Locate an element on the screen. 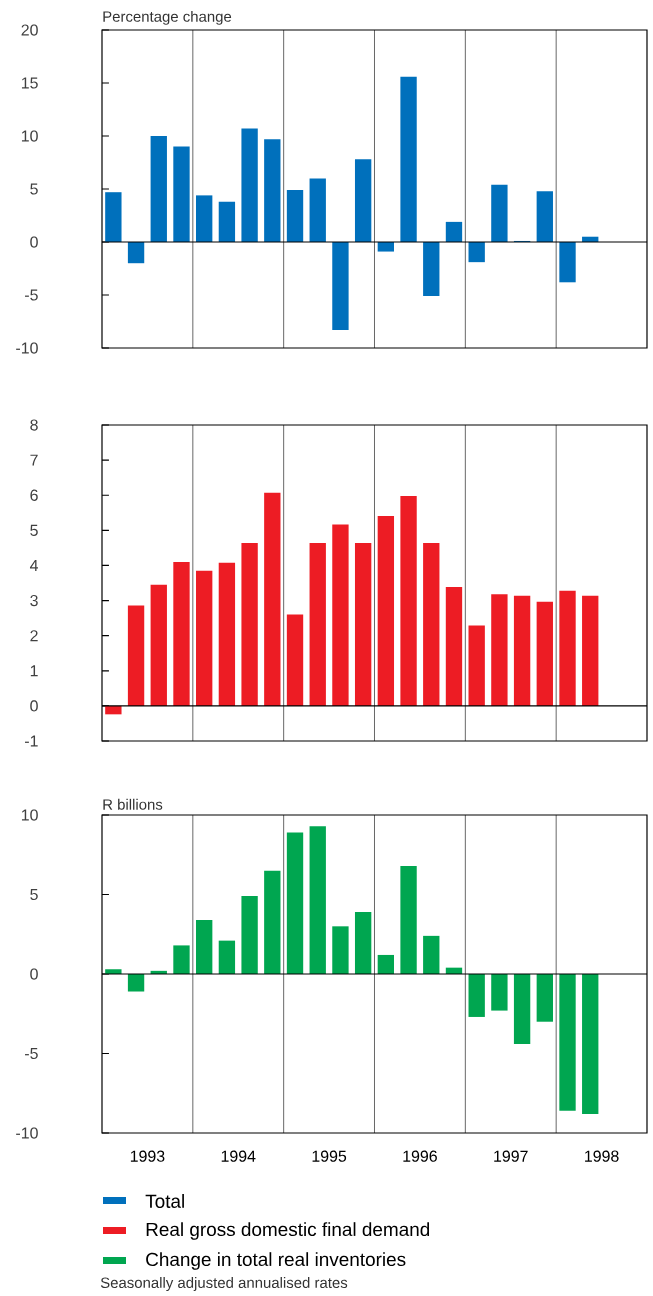 This screenshot has height=1296, width=653. y-axis-title: R billions is located at coordinates (133, 804).